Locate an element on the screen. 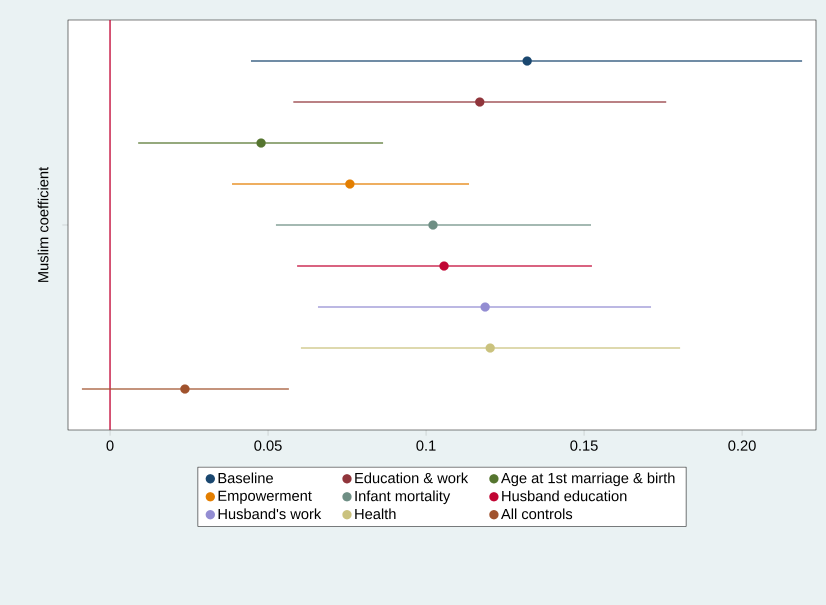  legend-label: Infant mortality is located at coordinates (402, 497).